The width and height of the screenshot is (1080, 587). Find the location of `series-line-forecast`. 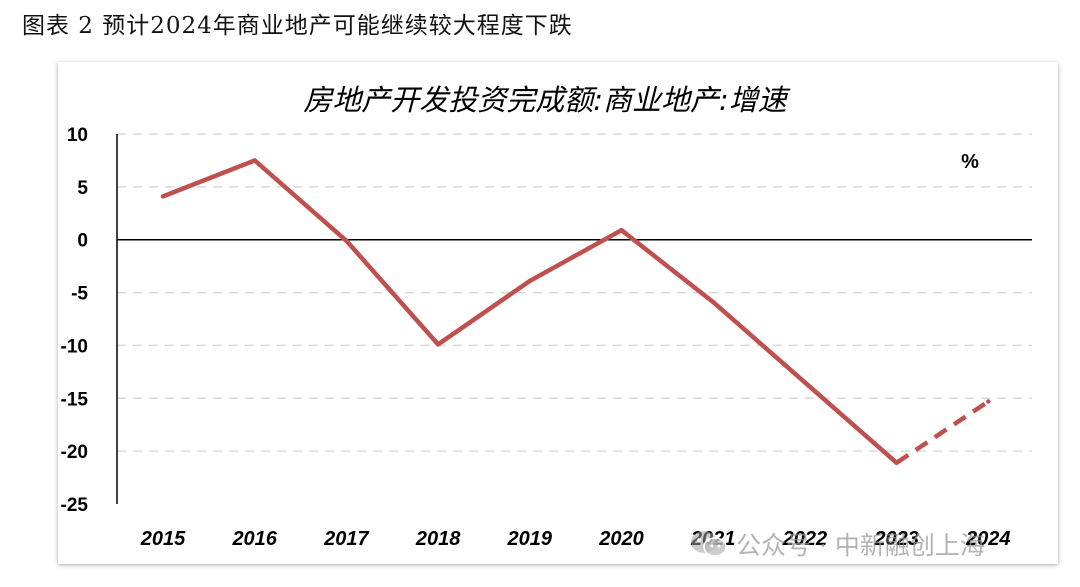

series-line-forecast is located at coordinates (942, 432).